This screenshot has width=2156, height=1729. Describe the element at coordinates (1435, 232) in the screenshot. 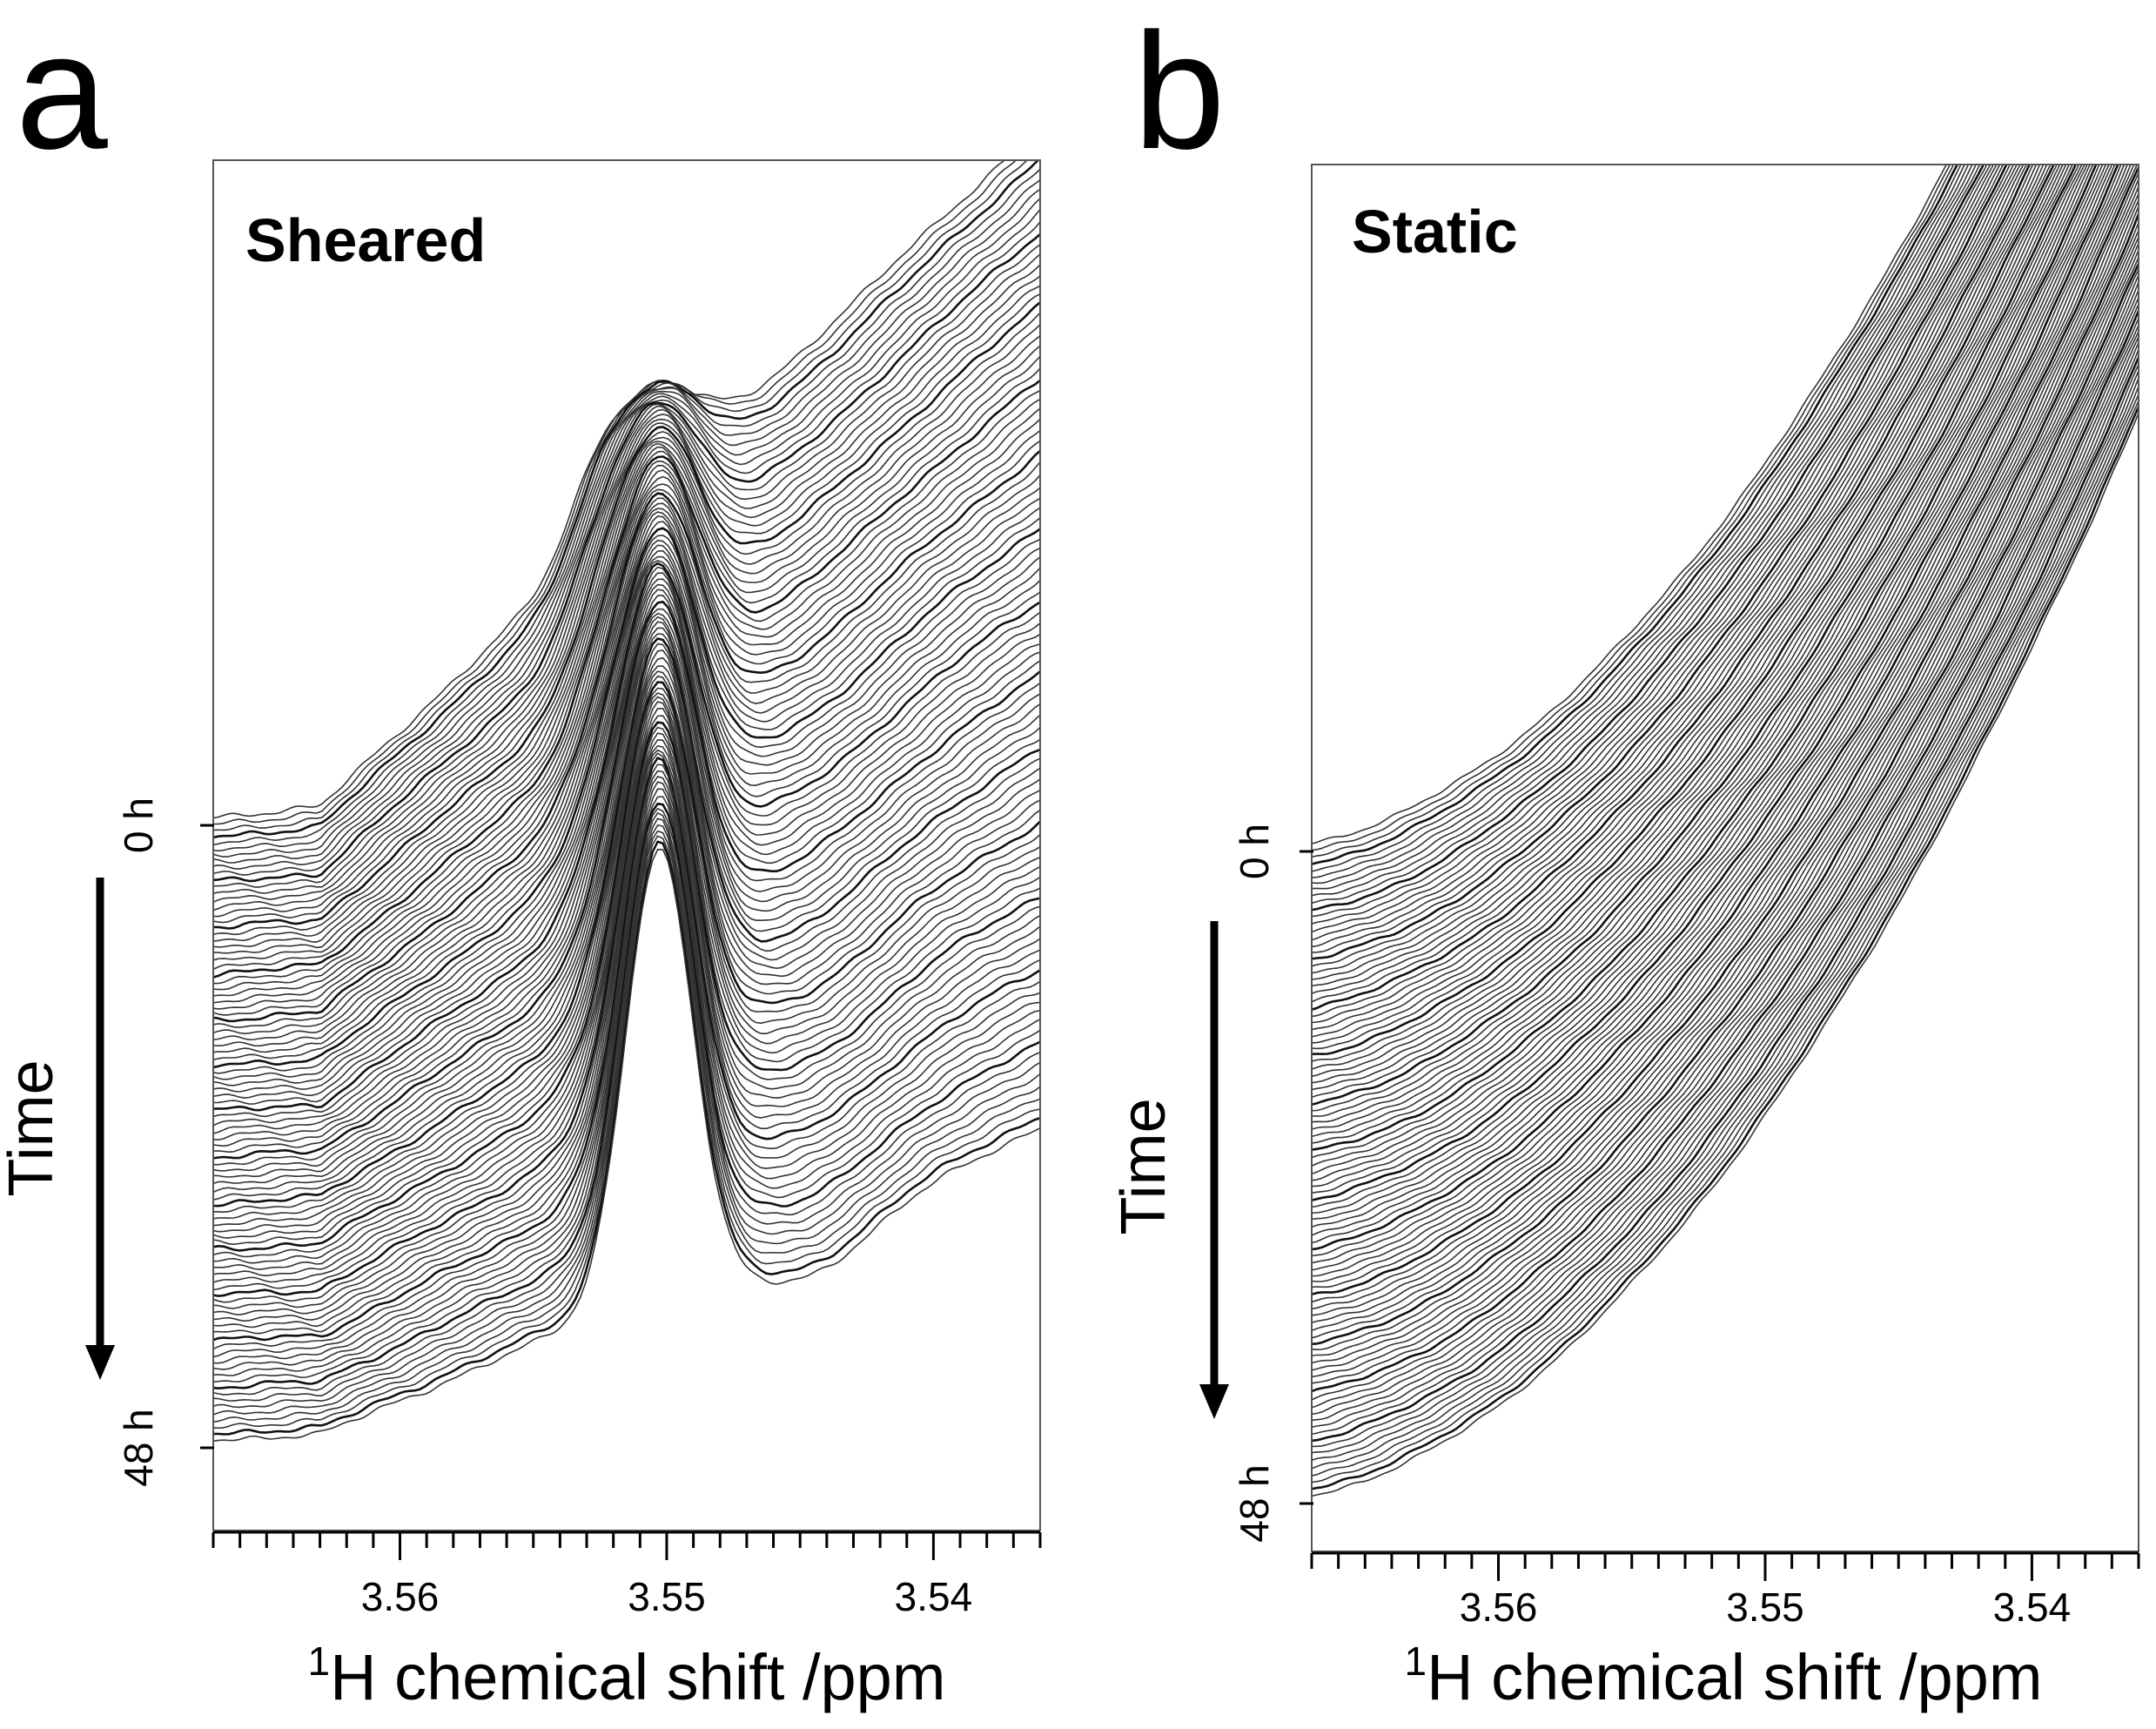

I see `panel-title: Static` at that location.